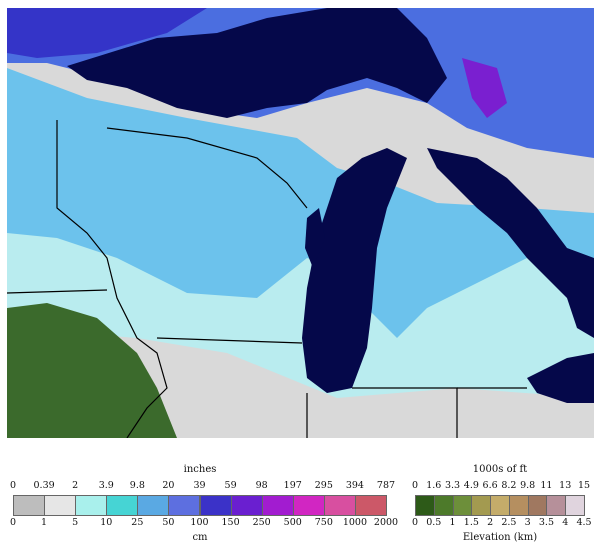 This screenshot has height=551, width=600. What do you see at coordinates (528, 485) in the screenshot?
I see `elev-ft-label: 9.8` at bounding box center [528, 485].